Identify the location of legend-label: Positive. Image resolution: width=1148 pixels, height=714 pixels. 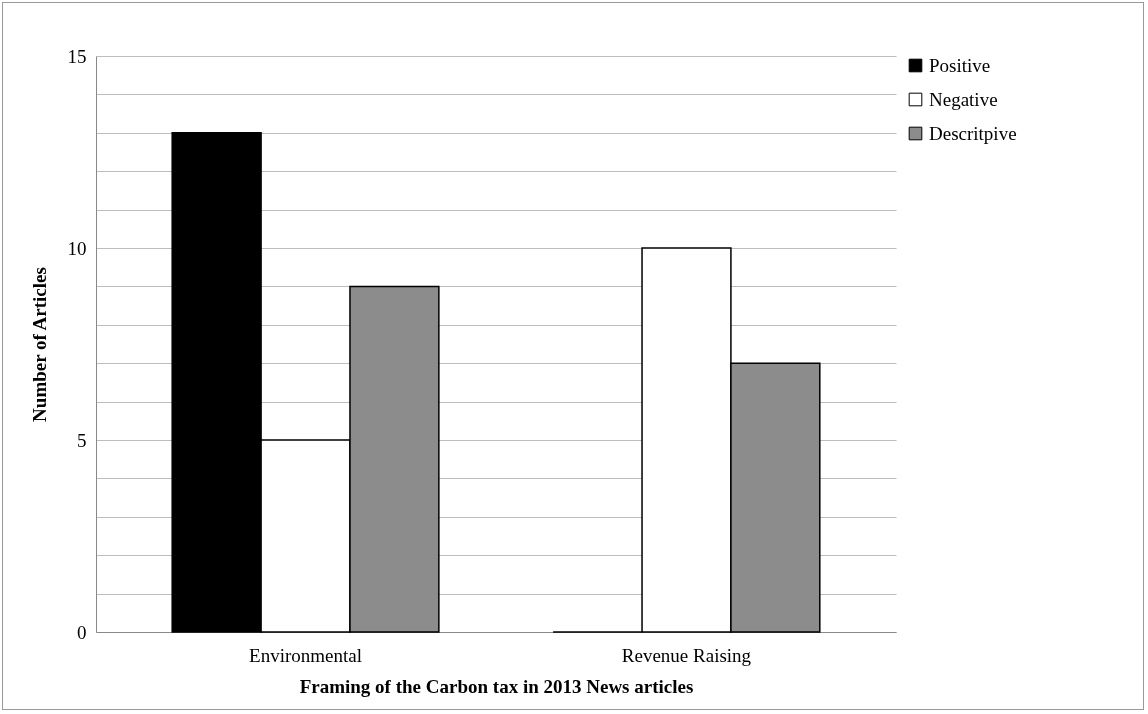
(960, 65).